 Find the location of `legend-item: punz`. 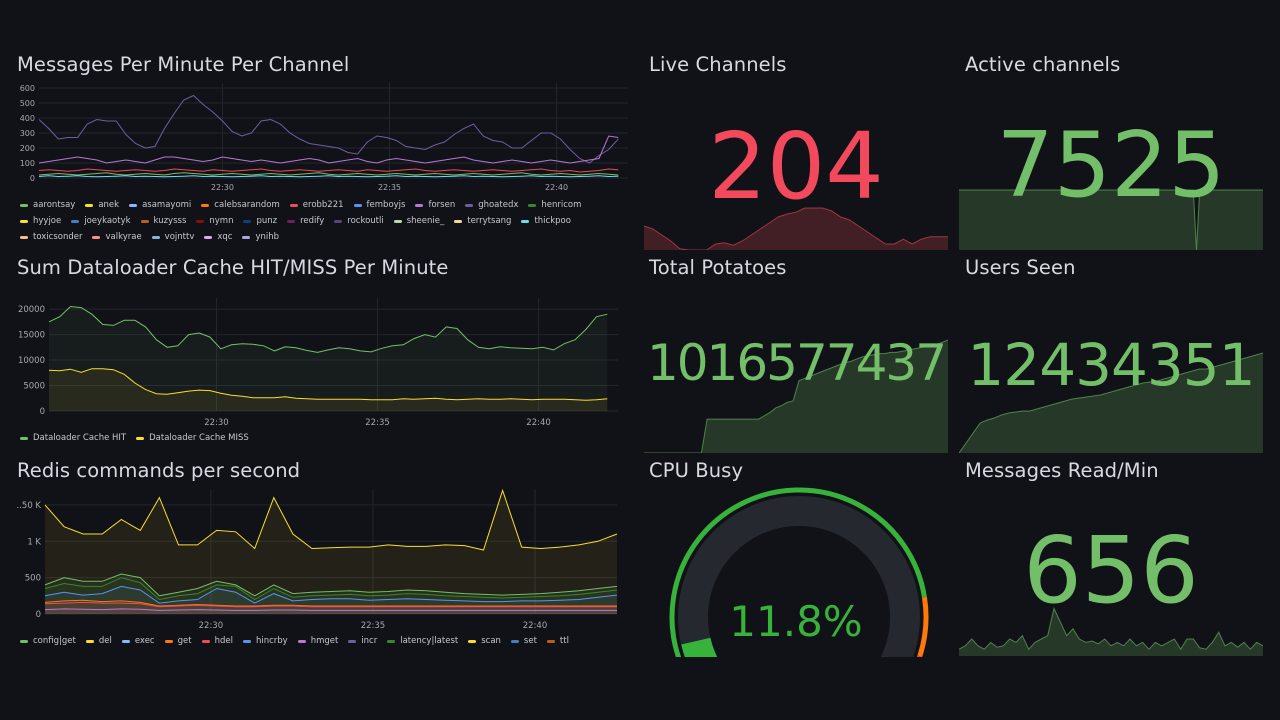

legend-item: punz is located at coordinates (260, 221).